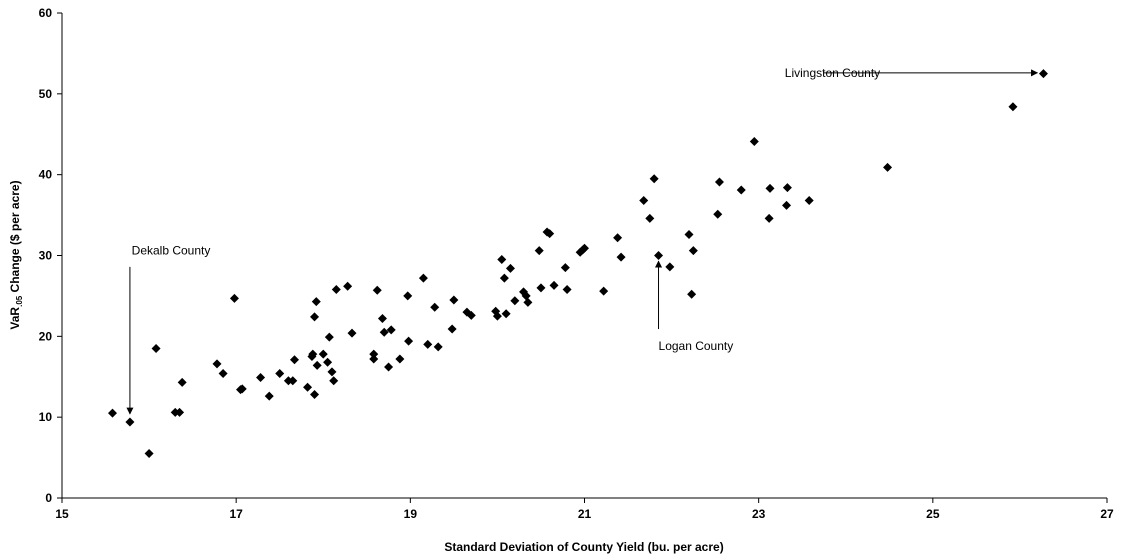 The width and height of the screenshot is (1124, 559). Describe the element at coordinates (46, 13) in the screenshot. I see `y-tick-label: 60` at that location.